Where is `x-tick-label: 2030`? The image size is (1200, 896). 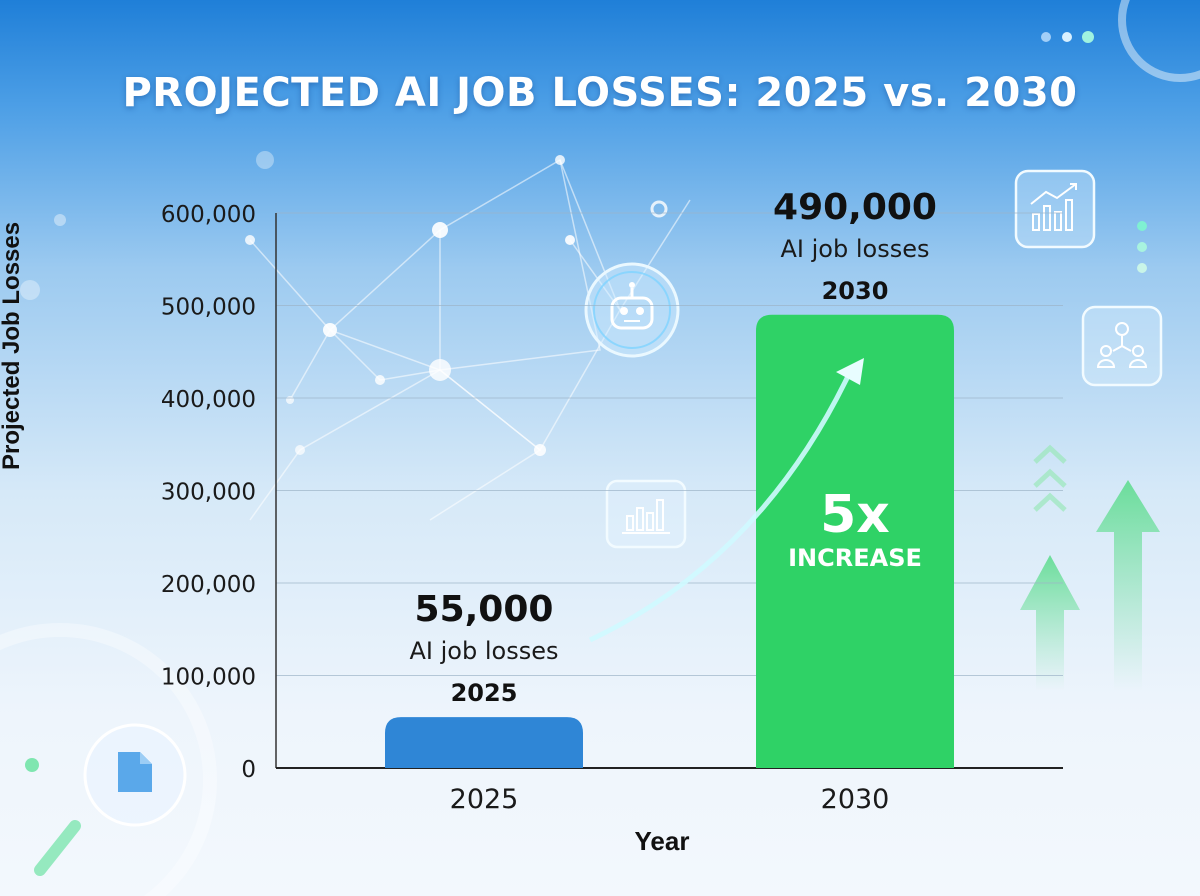 x-tick-label: 2030 is located at coordinates (855, 799).